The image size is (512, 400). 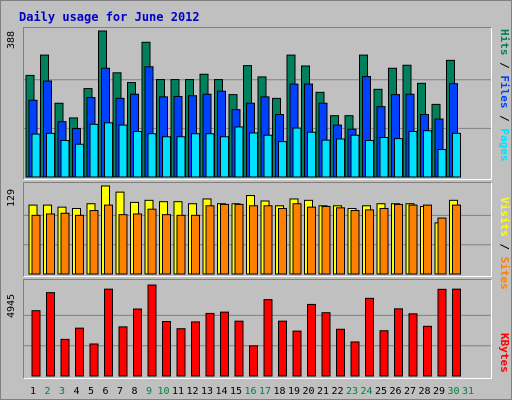 I want to click on day-label: 6, so click(x=105, y=391).